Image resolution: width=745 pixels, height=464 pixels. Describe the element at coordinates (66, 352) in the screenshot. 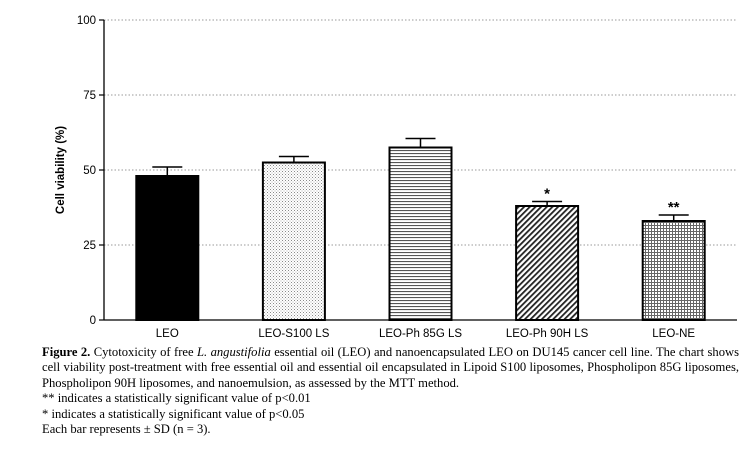

I see `figure-label: Figure 2.` at that location.